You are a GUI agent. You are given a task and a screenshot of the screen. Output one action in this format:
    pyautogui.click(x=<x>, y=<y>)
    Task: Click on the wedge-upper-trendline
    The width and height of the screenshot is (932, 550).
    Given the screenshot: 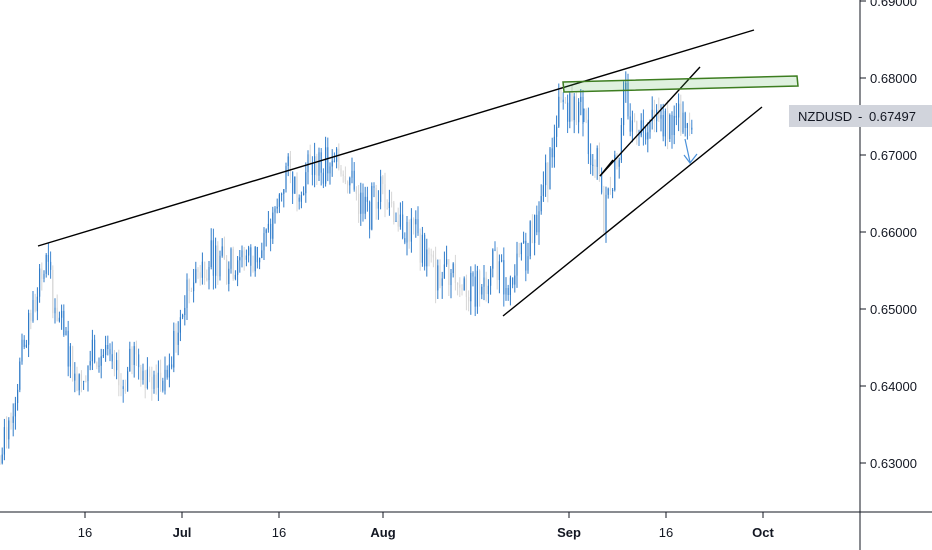 What is the action you would take?
    pyautogui.click(x=650, y=121)
    